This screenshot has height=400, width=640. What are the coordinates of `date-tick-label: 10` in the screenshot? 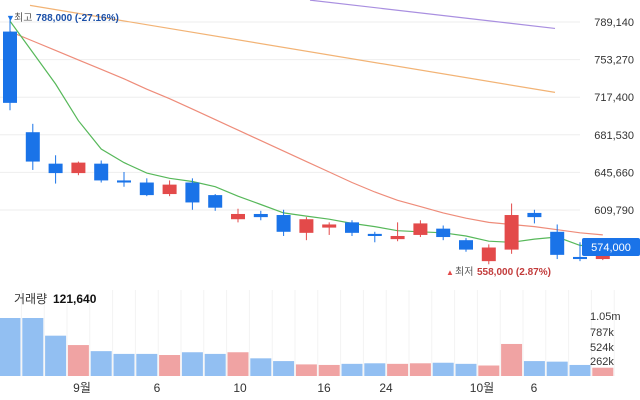 It's located at (240, 388).